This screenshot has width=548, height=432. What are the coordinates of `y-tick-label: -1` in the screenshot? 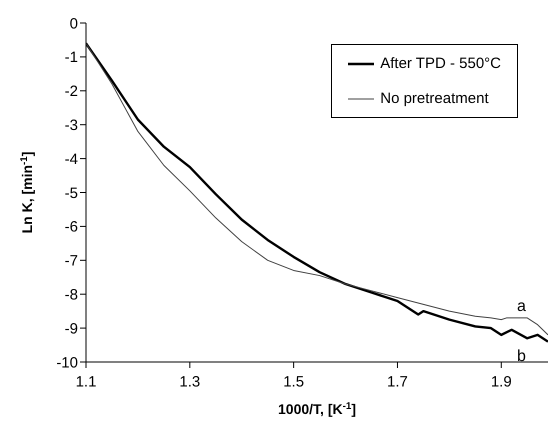 It's located at (71, 57).